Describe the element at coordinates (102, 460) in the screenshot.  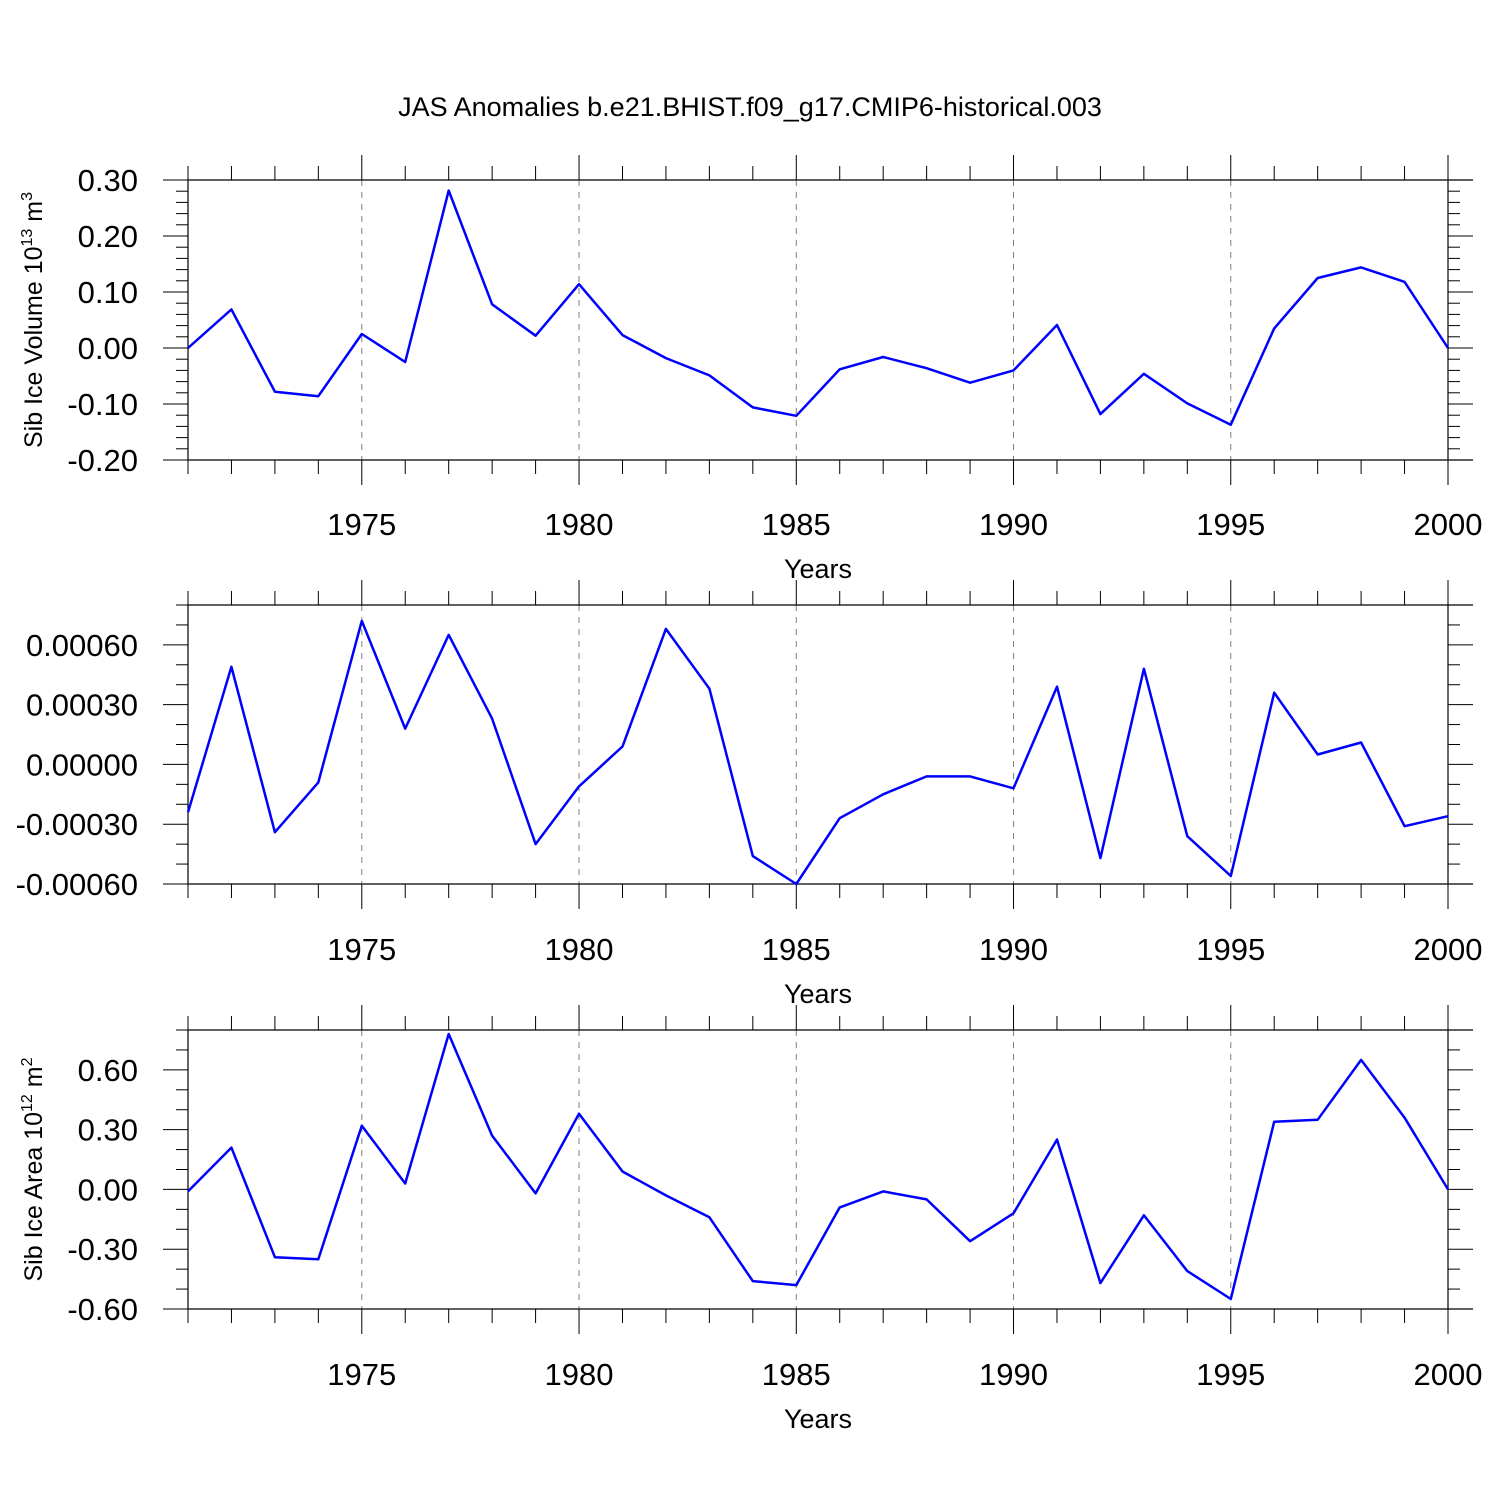
I see `y-tick-label: -0.20` at that location.